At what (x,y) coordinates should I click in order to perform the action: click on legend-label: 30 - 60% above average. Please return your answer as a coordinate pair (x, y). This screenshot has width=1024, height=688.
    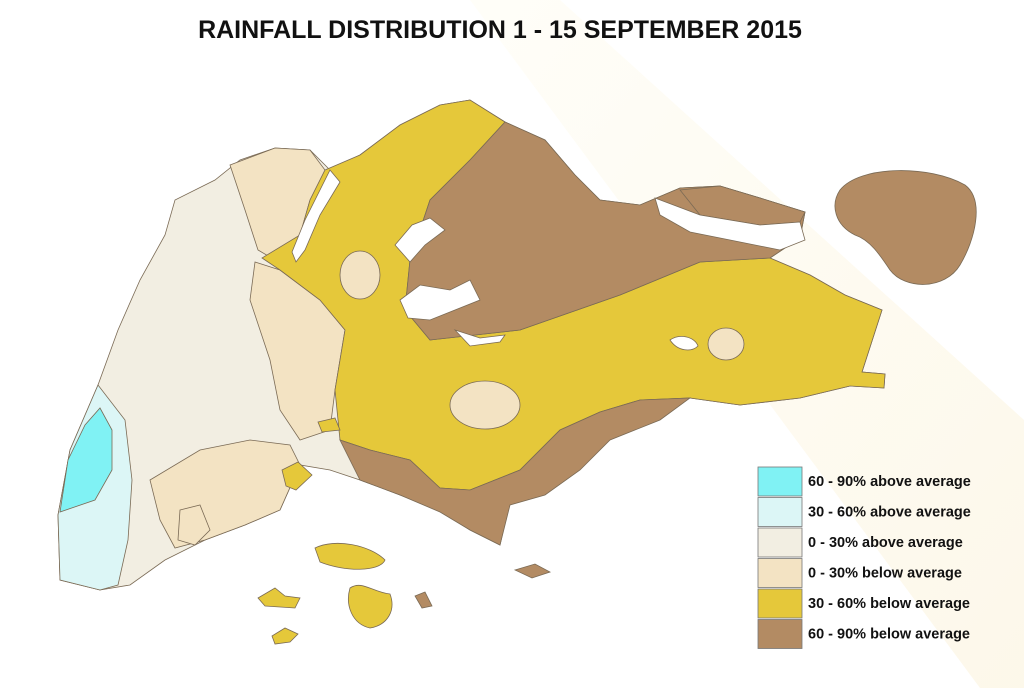
    Looking at the image, I should click on (889, 512).